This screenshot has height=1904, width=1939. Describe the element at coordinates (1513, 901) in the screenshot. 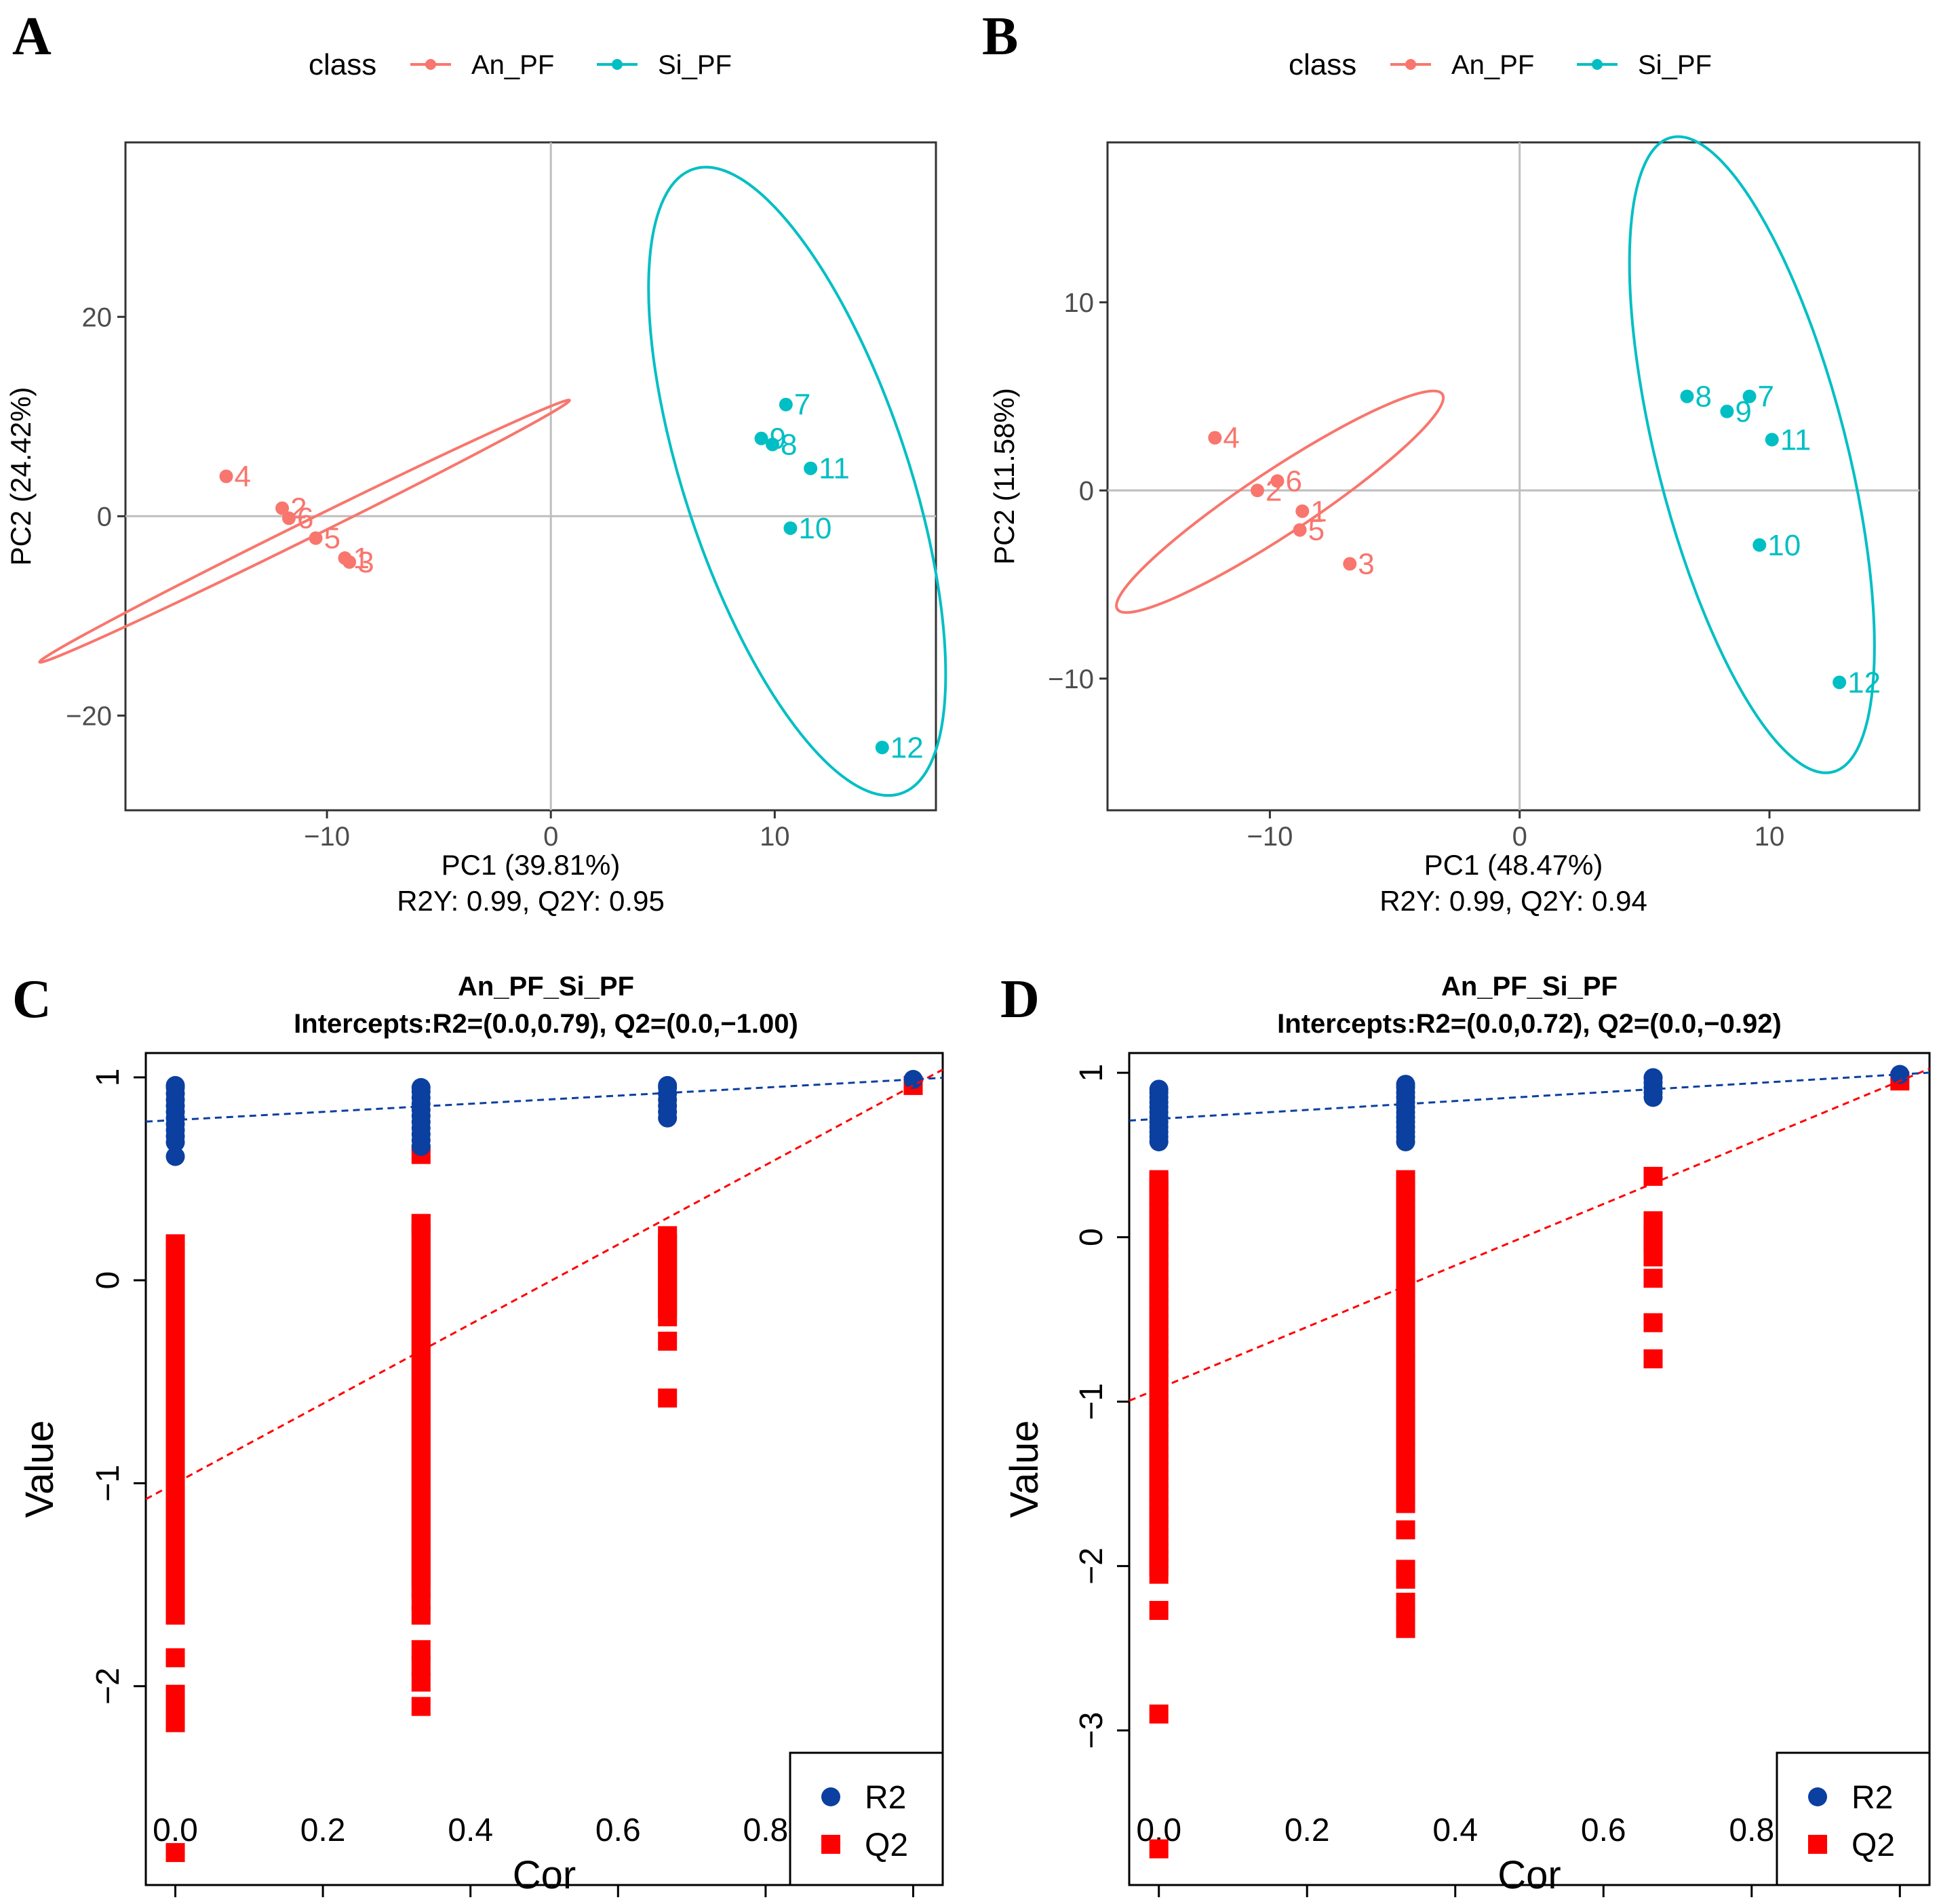

I see `model-stats: R2Y: 0.99, Q2Y: 0.94` at that location.